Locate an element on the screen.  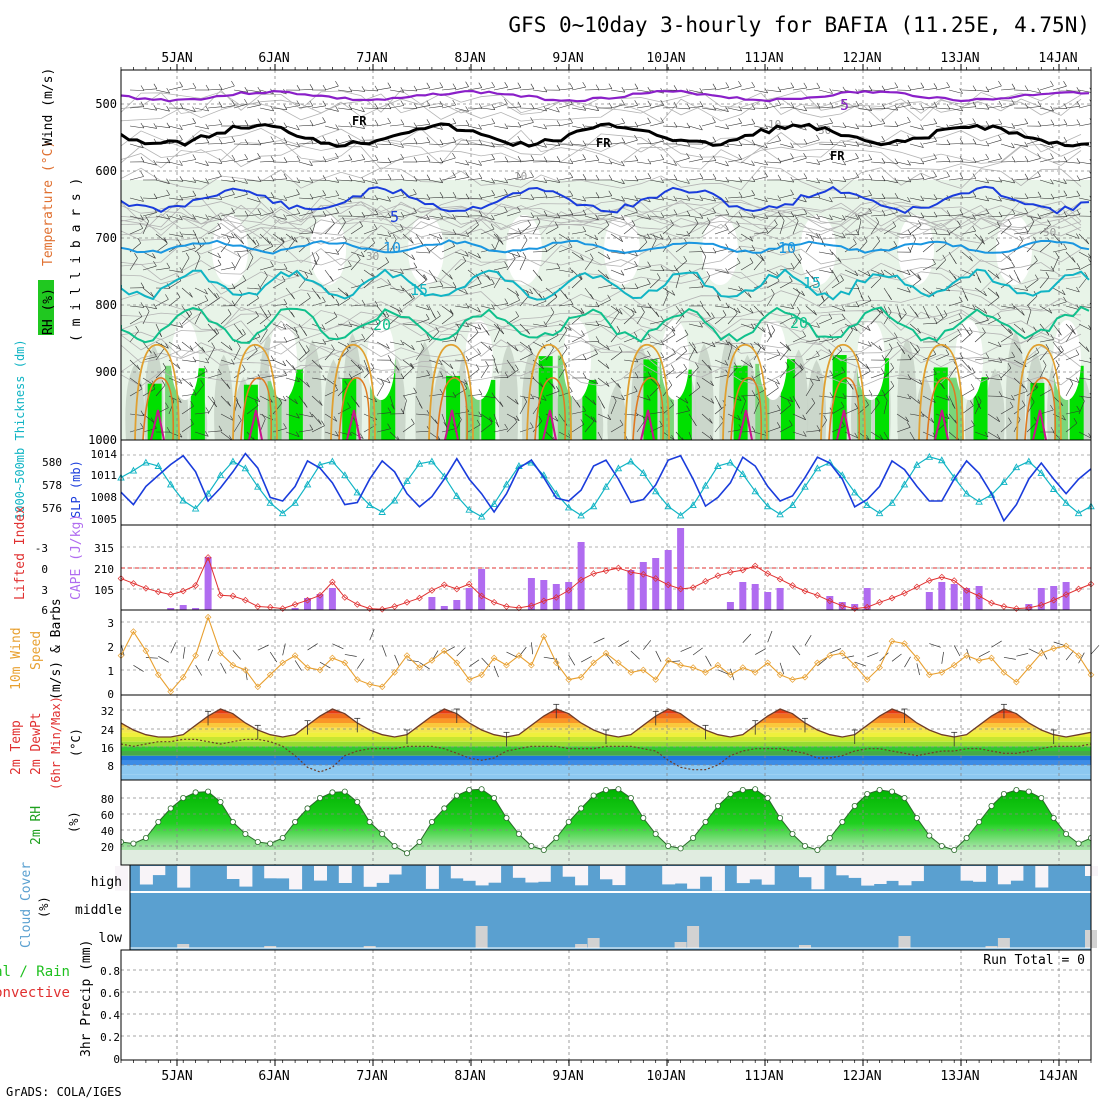
date-label-top: 14JAN is located at coordinates (1057, 58).